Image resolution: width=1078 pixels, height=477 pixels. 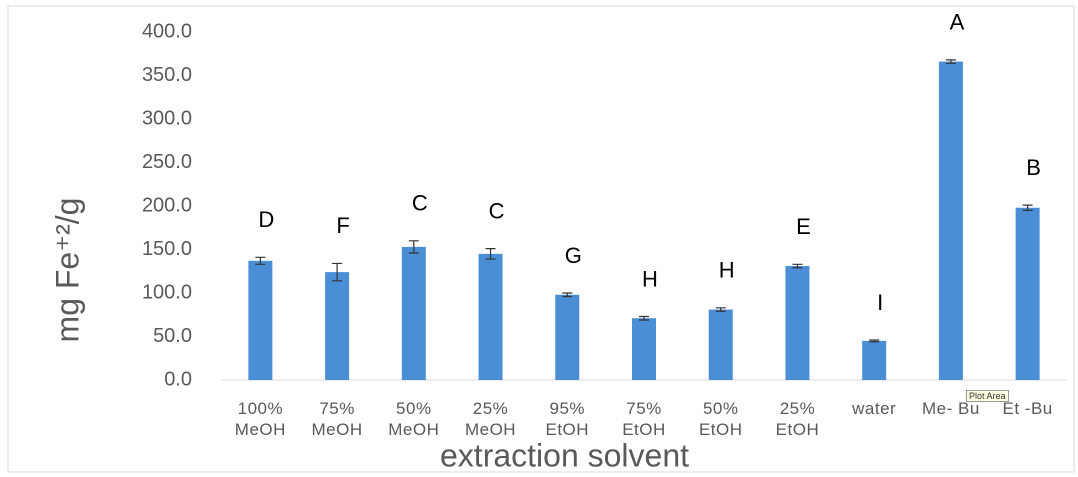 I want to click on y-tick-label: 50.0, so click(x=172, y=336).